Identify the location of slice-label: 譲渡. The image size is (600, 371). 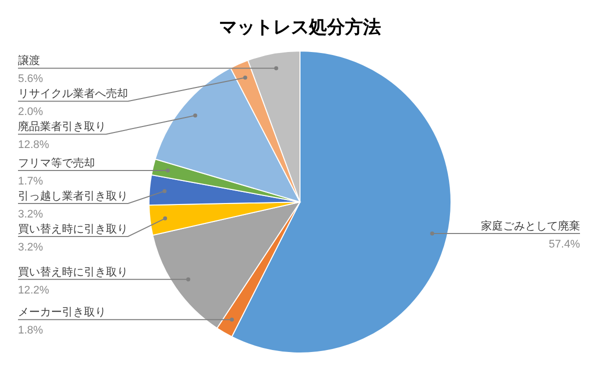
(29, 61).